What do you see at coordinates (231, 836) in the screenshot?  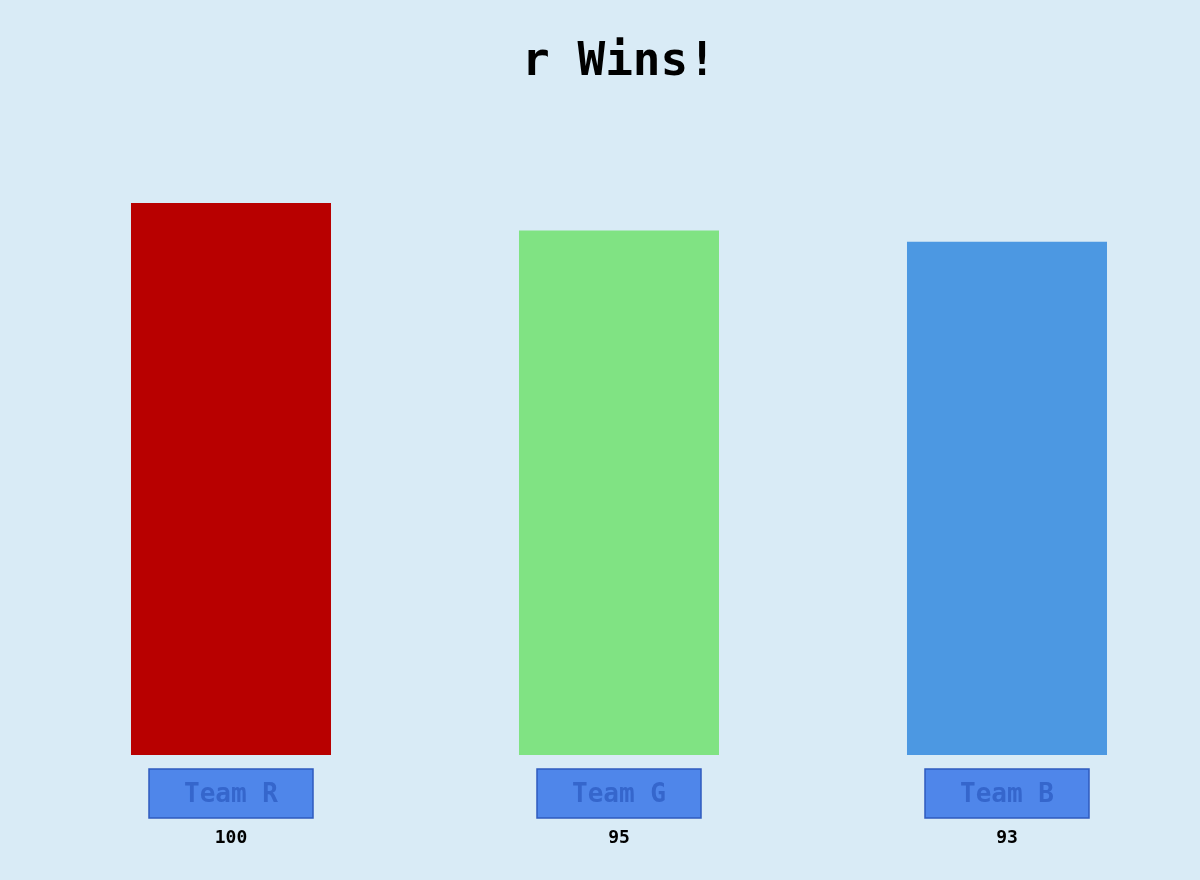 I see `data-label: 100` at bounding box center [231, 836].